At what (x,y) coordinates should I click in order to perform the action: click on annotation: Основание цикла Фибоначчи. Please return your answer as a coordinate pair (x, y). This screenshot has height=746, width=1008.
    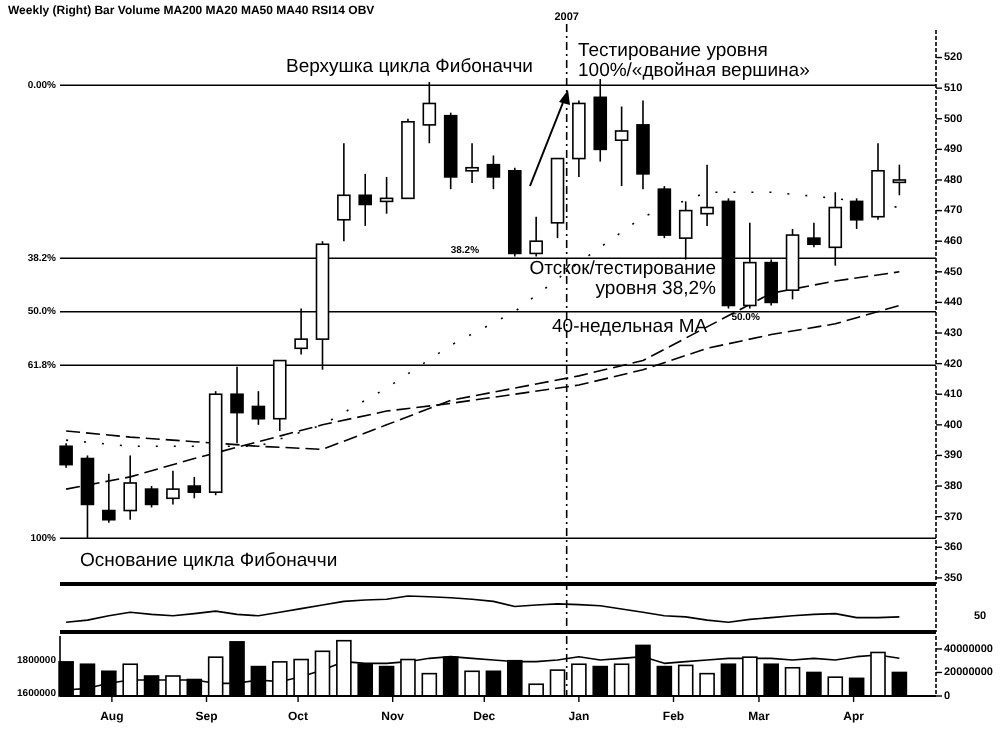
    Looking at the image, I should click on (209, 560).